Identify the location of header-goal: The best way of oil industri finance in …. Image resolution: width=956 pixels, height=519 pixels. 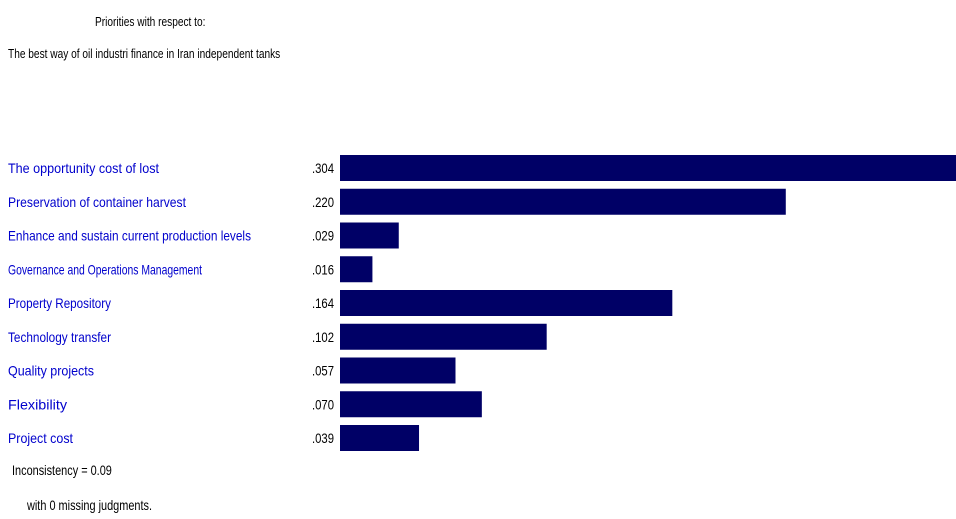
(144, 53).